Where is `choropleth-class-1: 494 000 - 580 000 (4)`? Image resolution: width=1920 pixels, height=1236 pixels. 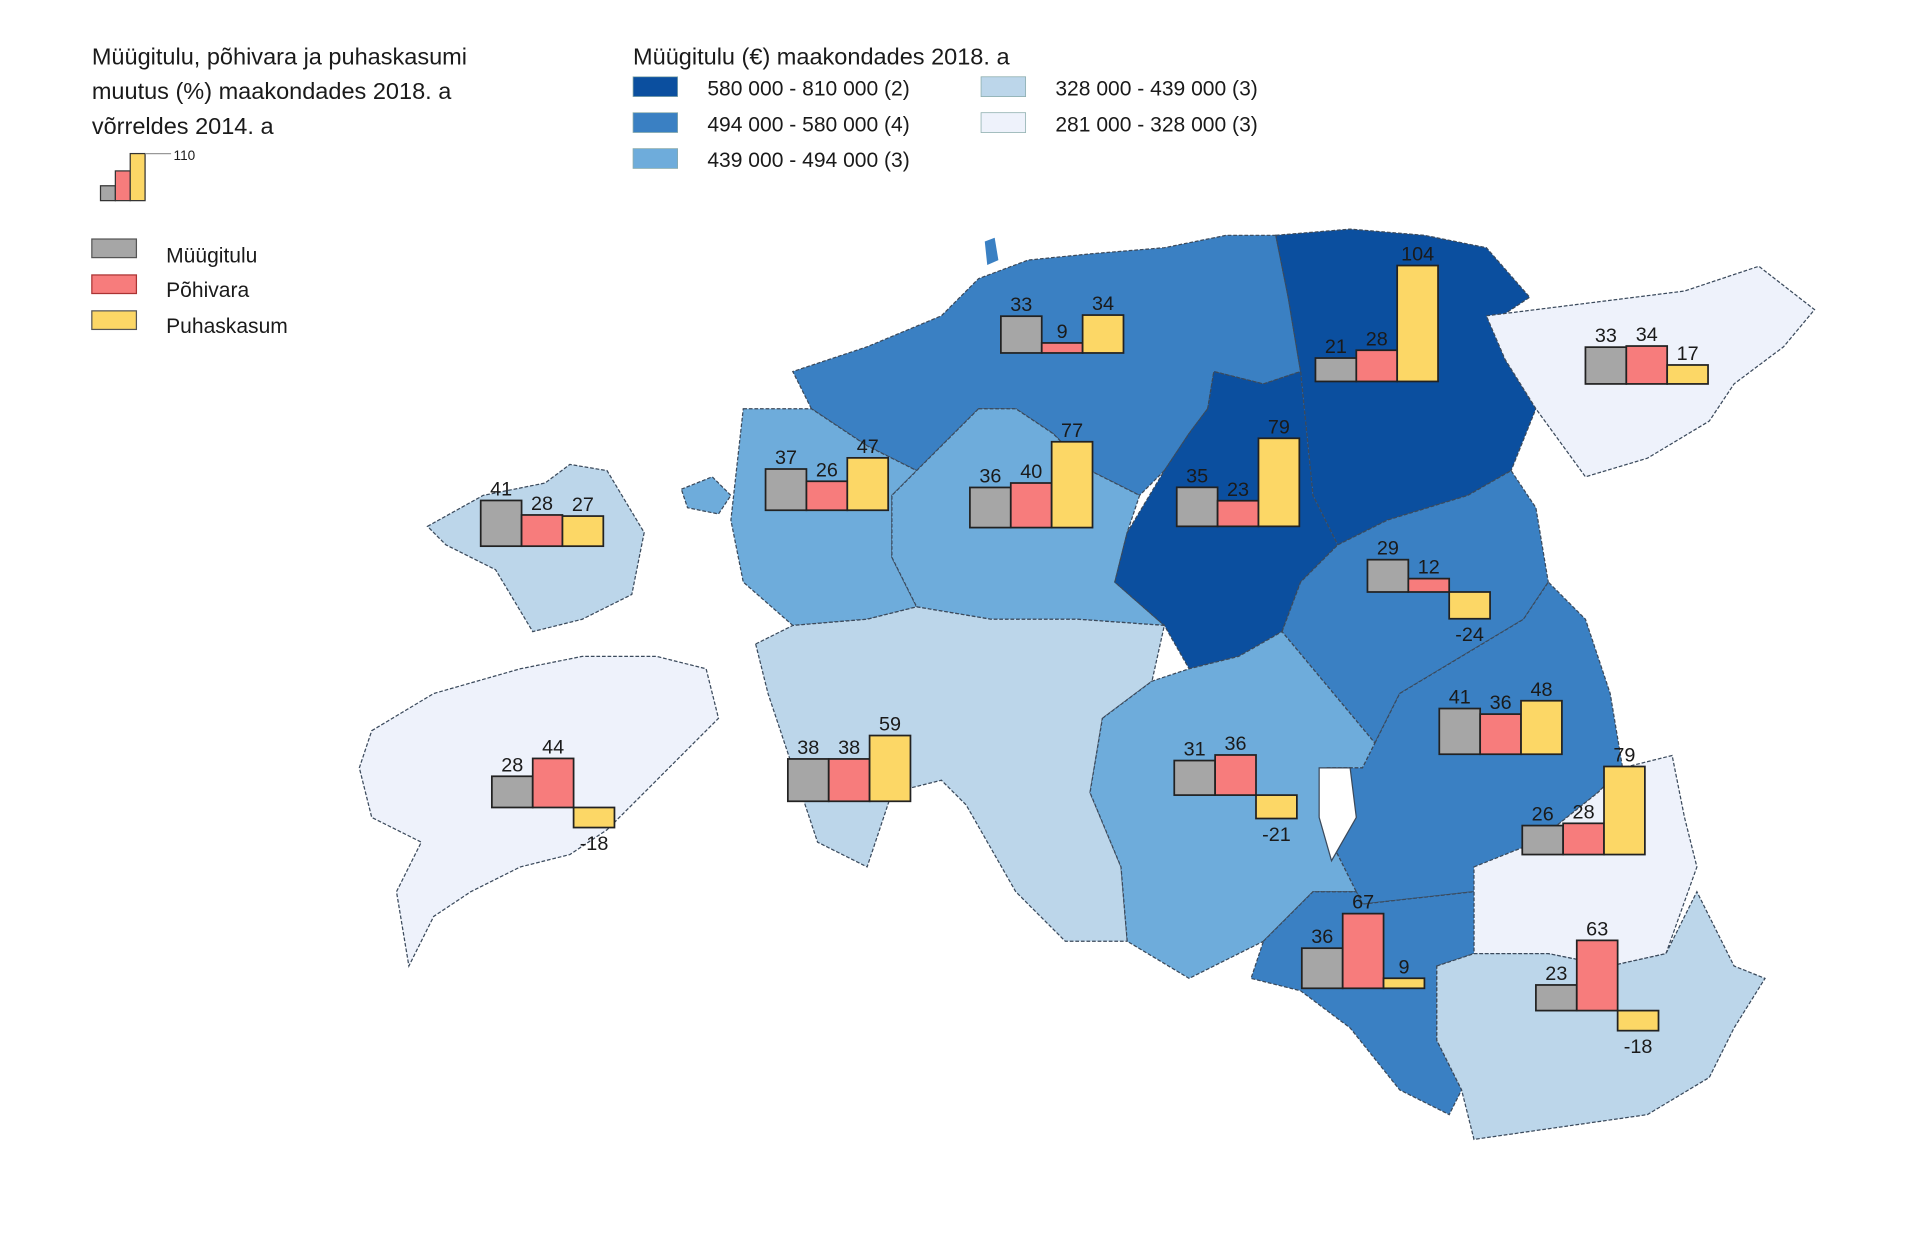
choropleth-class-1: 494 000 - 580 000 (4) is located at coordinates (771, 124).